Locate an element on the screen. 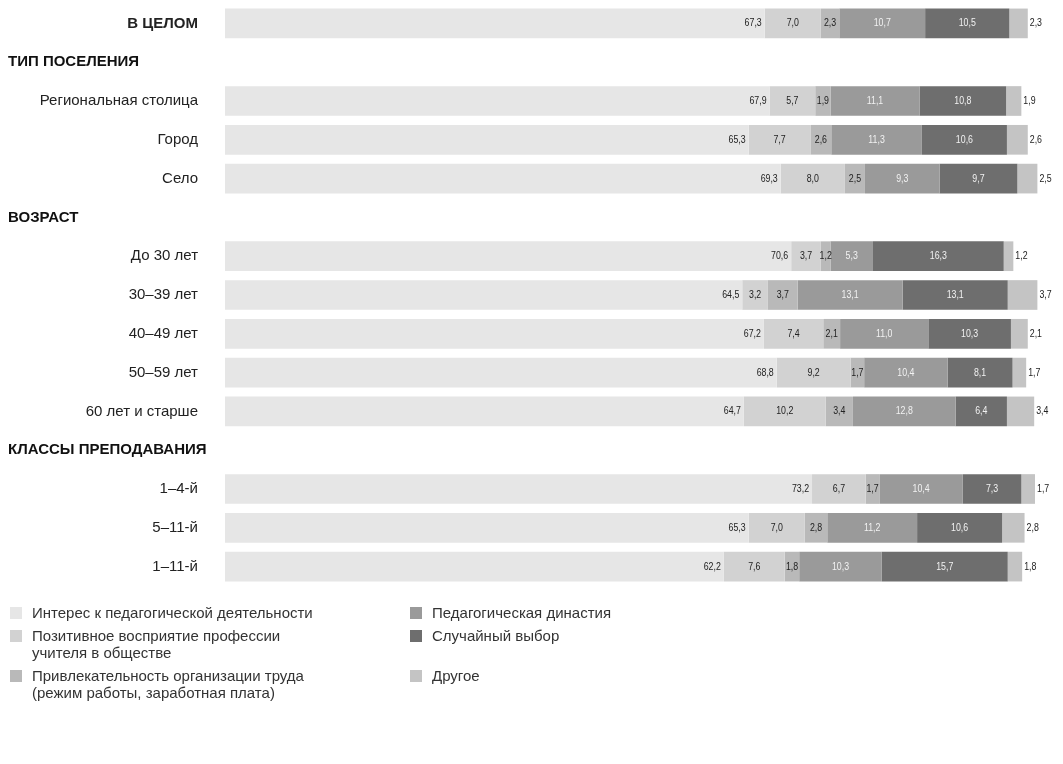 Image resolution: width=1063 pixels, height=764 pixels. data-label: 64,5 is located at coordinates (731, 294).